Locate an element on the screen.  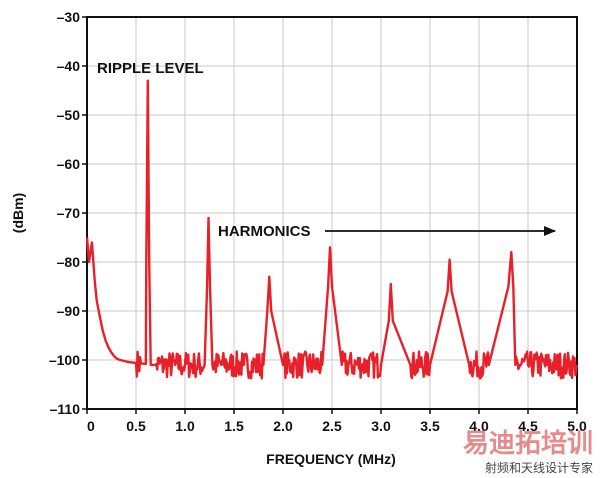
x-axis-ticks: 0 0.5 1.0 1.5 2.0 2.5 3.0 3.5 4.0 4.5 5.0 is located at coordinates (336, 421).